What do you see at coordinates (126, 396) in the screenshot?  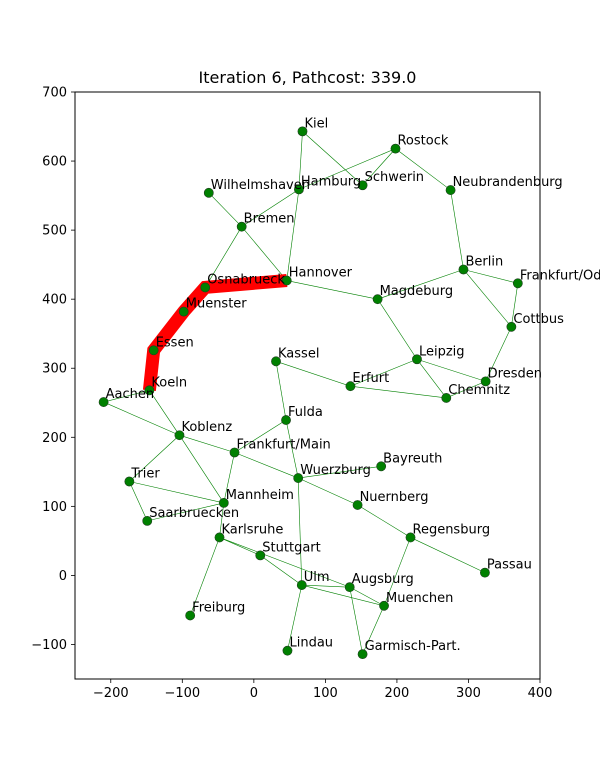 I see `edge-koeln-aachen` at bounding box center [126, 396].